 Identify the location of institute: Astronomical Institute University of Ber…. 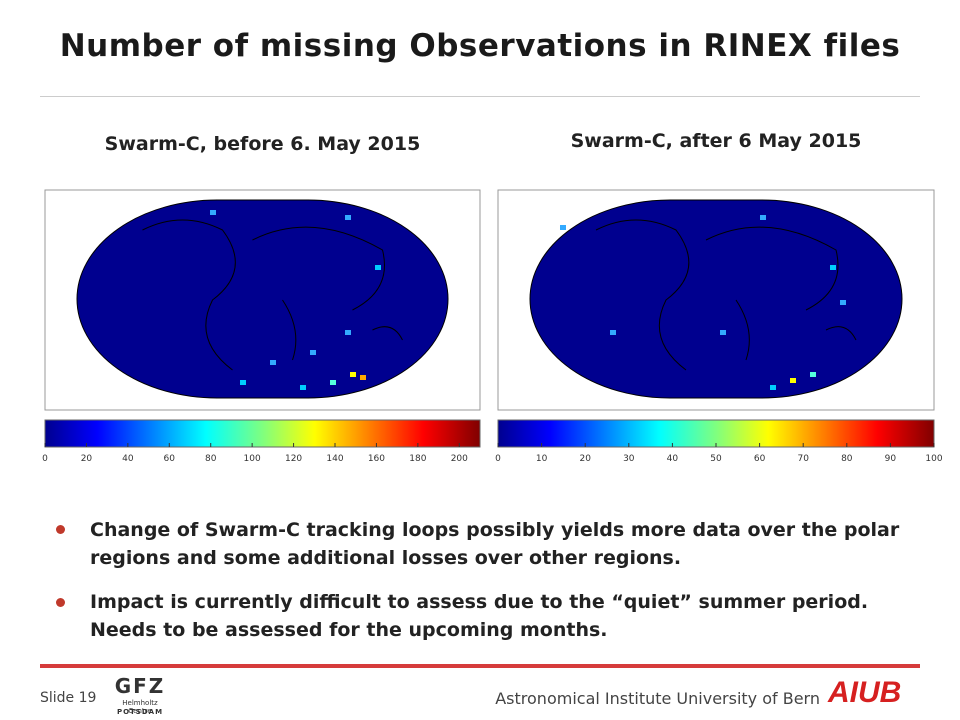
(657, 698).